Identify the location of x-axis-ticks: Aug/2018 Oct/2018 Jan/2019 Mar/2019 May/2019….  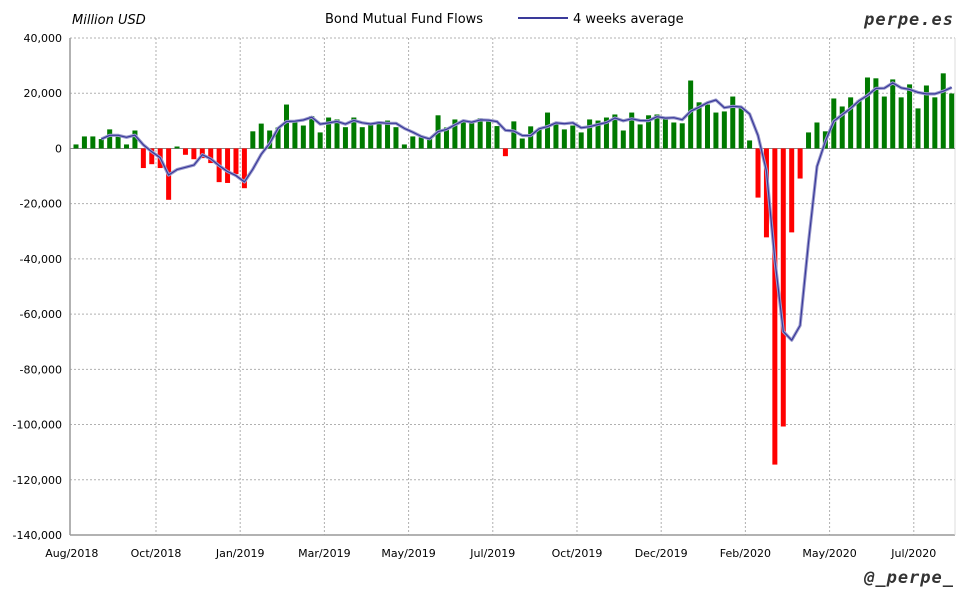
(490, 553).